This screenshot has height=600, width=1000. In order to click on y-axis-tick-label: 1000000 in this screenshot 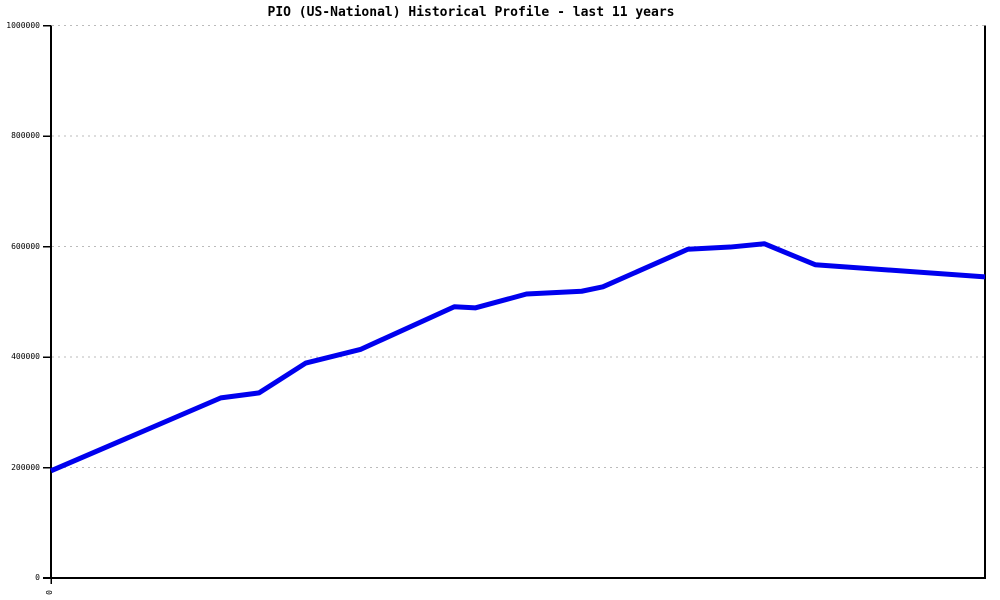, I will do `click(23, 25)`.